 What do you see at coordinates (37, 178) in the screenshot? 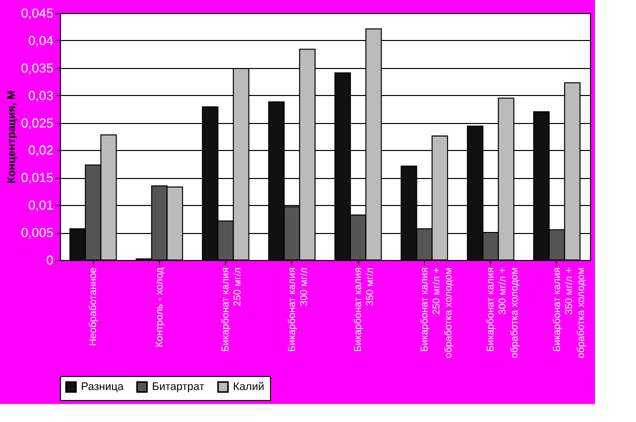
I see `y-tick-label: 0,015` at bounding box center [37, 178].